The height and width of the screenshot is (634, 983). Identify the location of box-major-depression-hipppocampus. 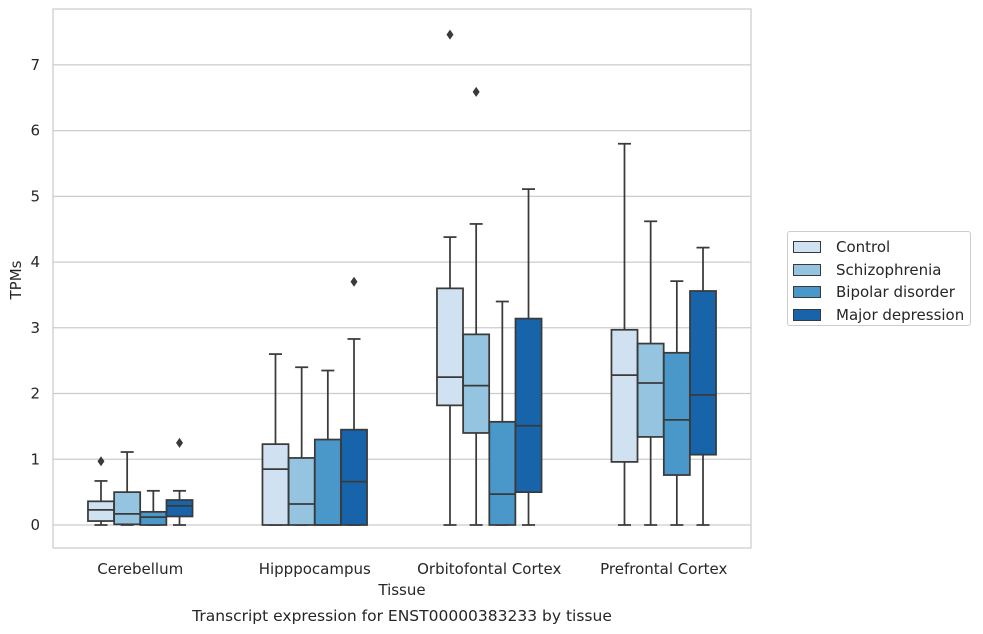
(354, 401).